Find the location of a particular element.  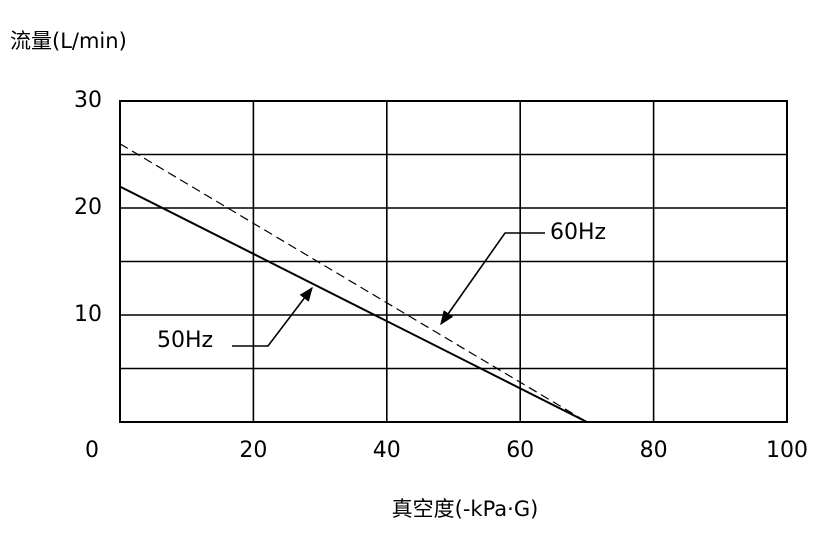

x-axis-title: 真空度(-kPa·G) is located at coordinates (465, 509).